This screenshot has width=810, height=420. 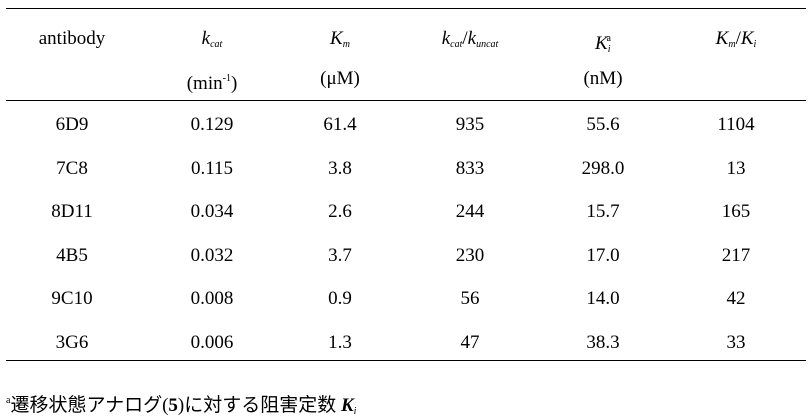 I want to click on table-cell: 3.8, so click(x=340, y=168).